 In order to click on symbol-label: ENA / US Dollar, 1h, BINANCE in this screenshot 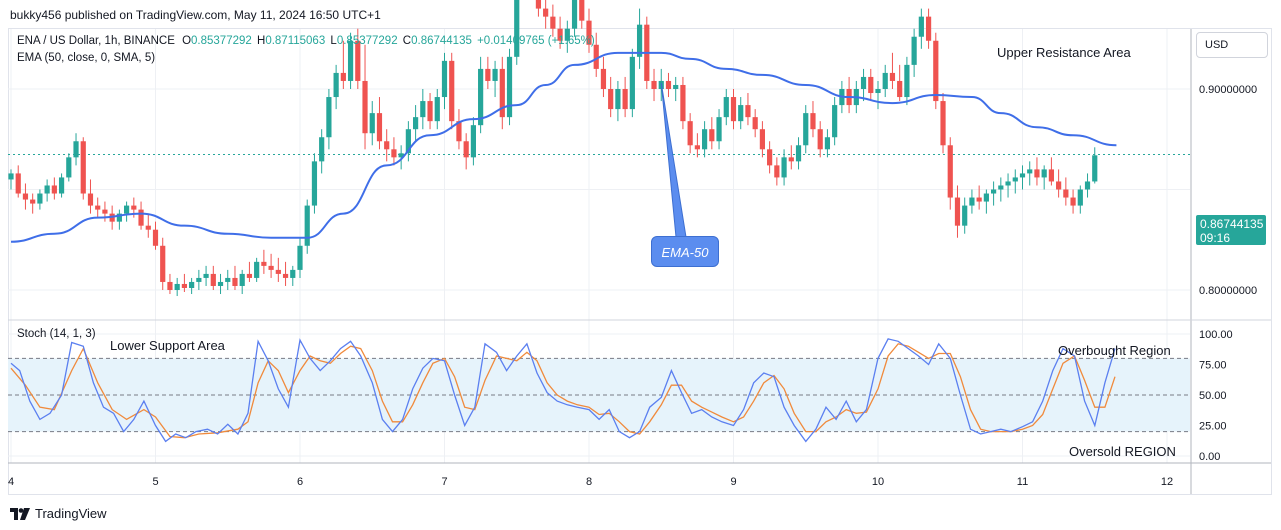, I will do `click(96, 41)`.